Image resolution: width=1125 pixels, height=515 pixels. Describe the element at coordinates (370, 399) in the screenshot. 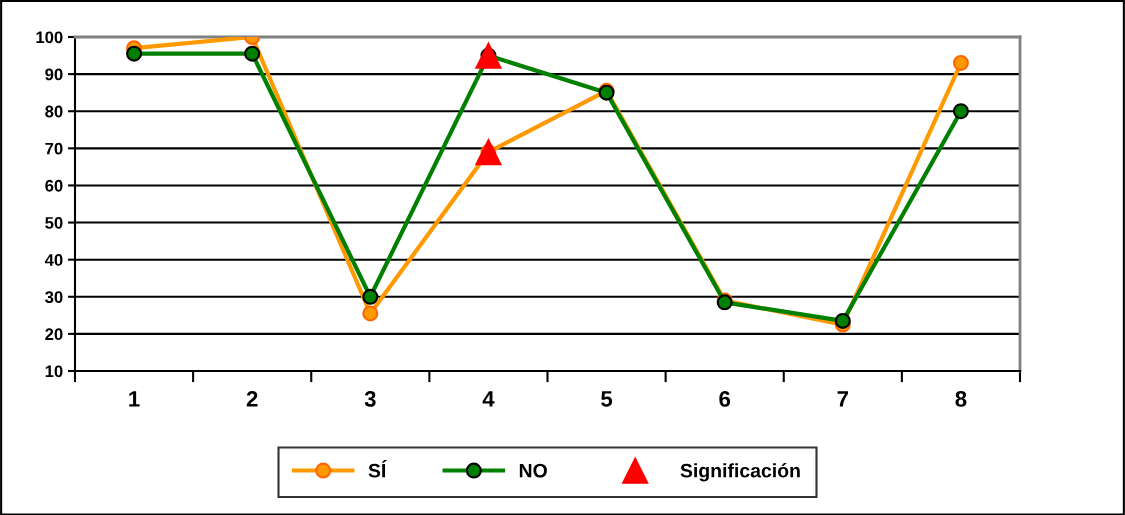

I see `x-tick-label: 3` at that location.